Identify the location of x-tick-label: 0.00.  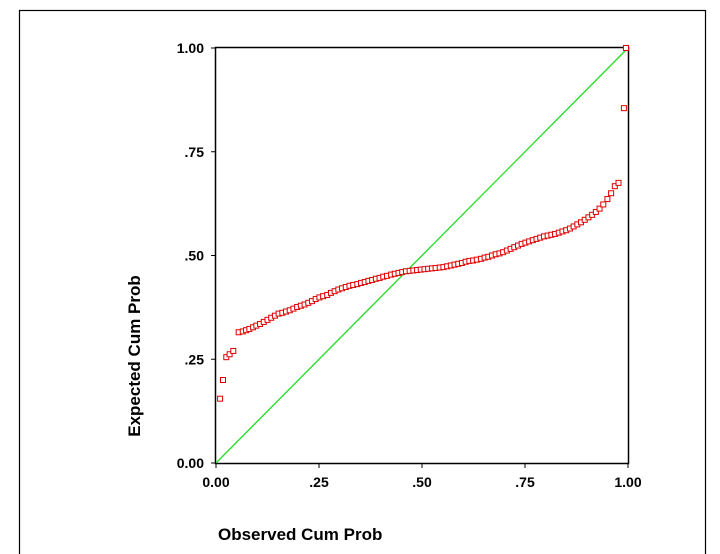
(215, 482).